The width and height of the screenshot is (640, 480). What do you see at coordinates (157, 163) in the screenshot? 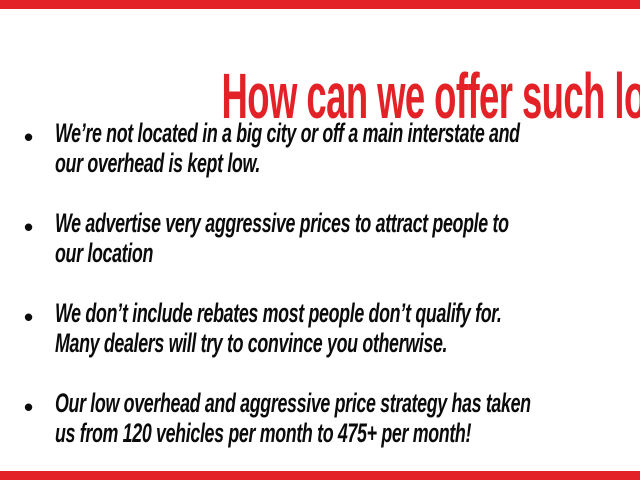
I see `bullet-text-line: our overhead is kept low.` at bounding box center [157, 163].